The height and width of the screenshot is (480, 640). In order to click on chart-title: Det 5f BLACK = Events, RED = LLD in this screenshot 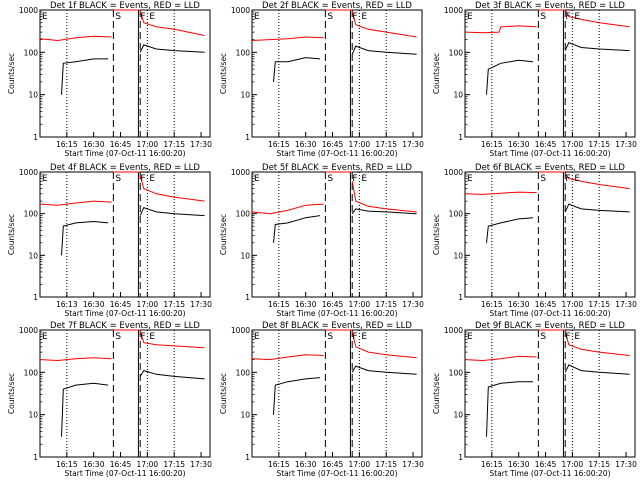, I will do `click(337, 168)`.